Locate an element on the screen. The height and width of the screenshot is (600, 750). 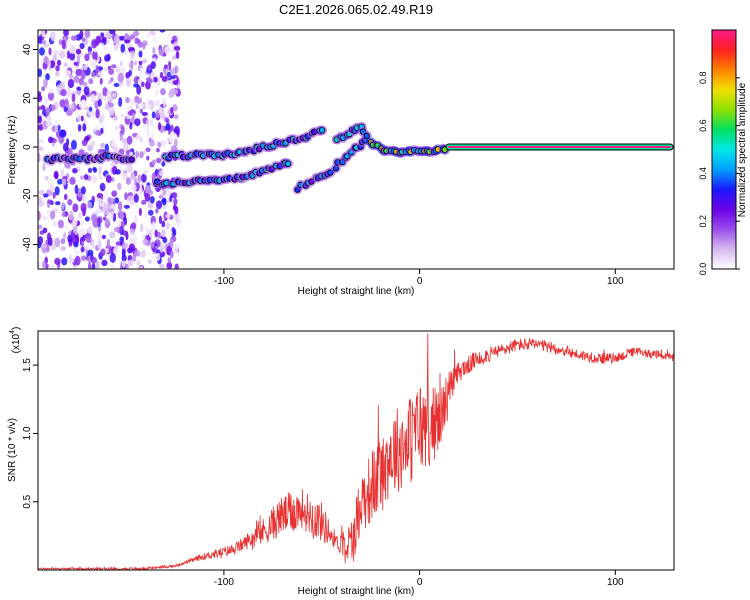
snr-multiplier: (x104) is located at coordinates (15, 340).